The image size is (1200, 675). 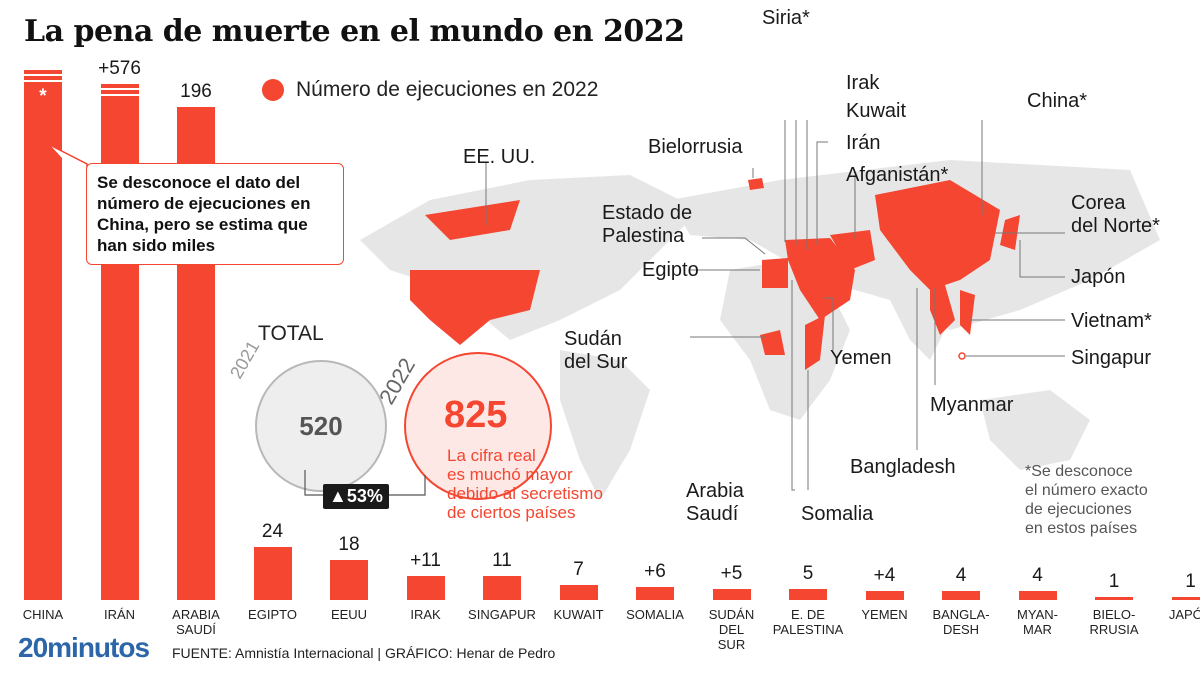 What do you see at coordinates (655, 593) in the screenshot?
I see `bar-somalia` at bounding box center [655, 593].